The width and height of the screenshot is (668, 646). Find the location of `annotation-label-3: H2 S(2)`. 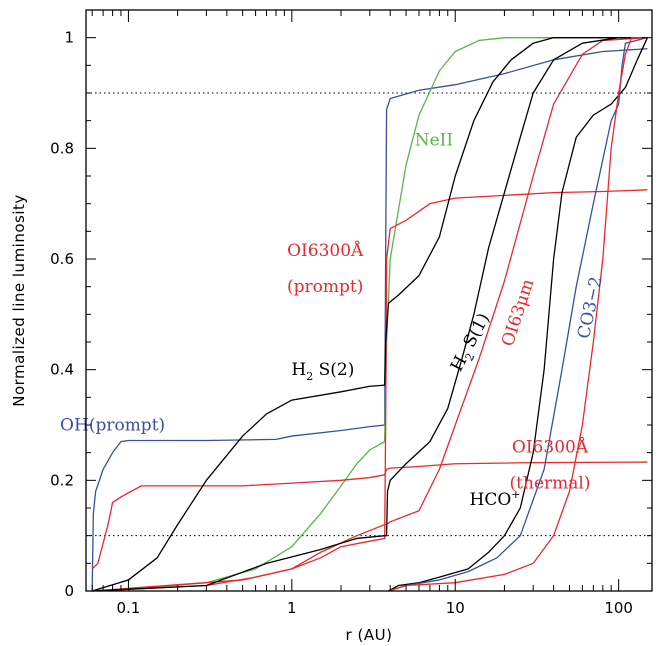

annotation-label-3: H2 S(2) is located at coordinates (322, 371).